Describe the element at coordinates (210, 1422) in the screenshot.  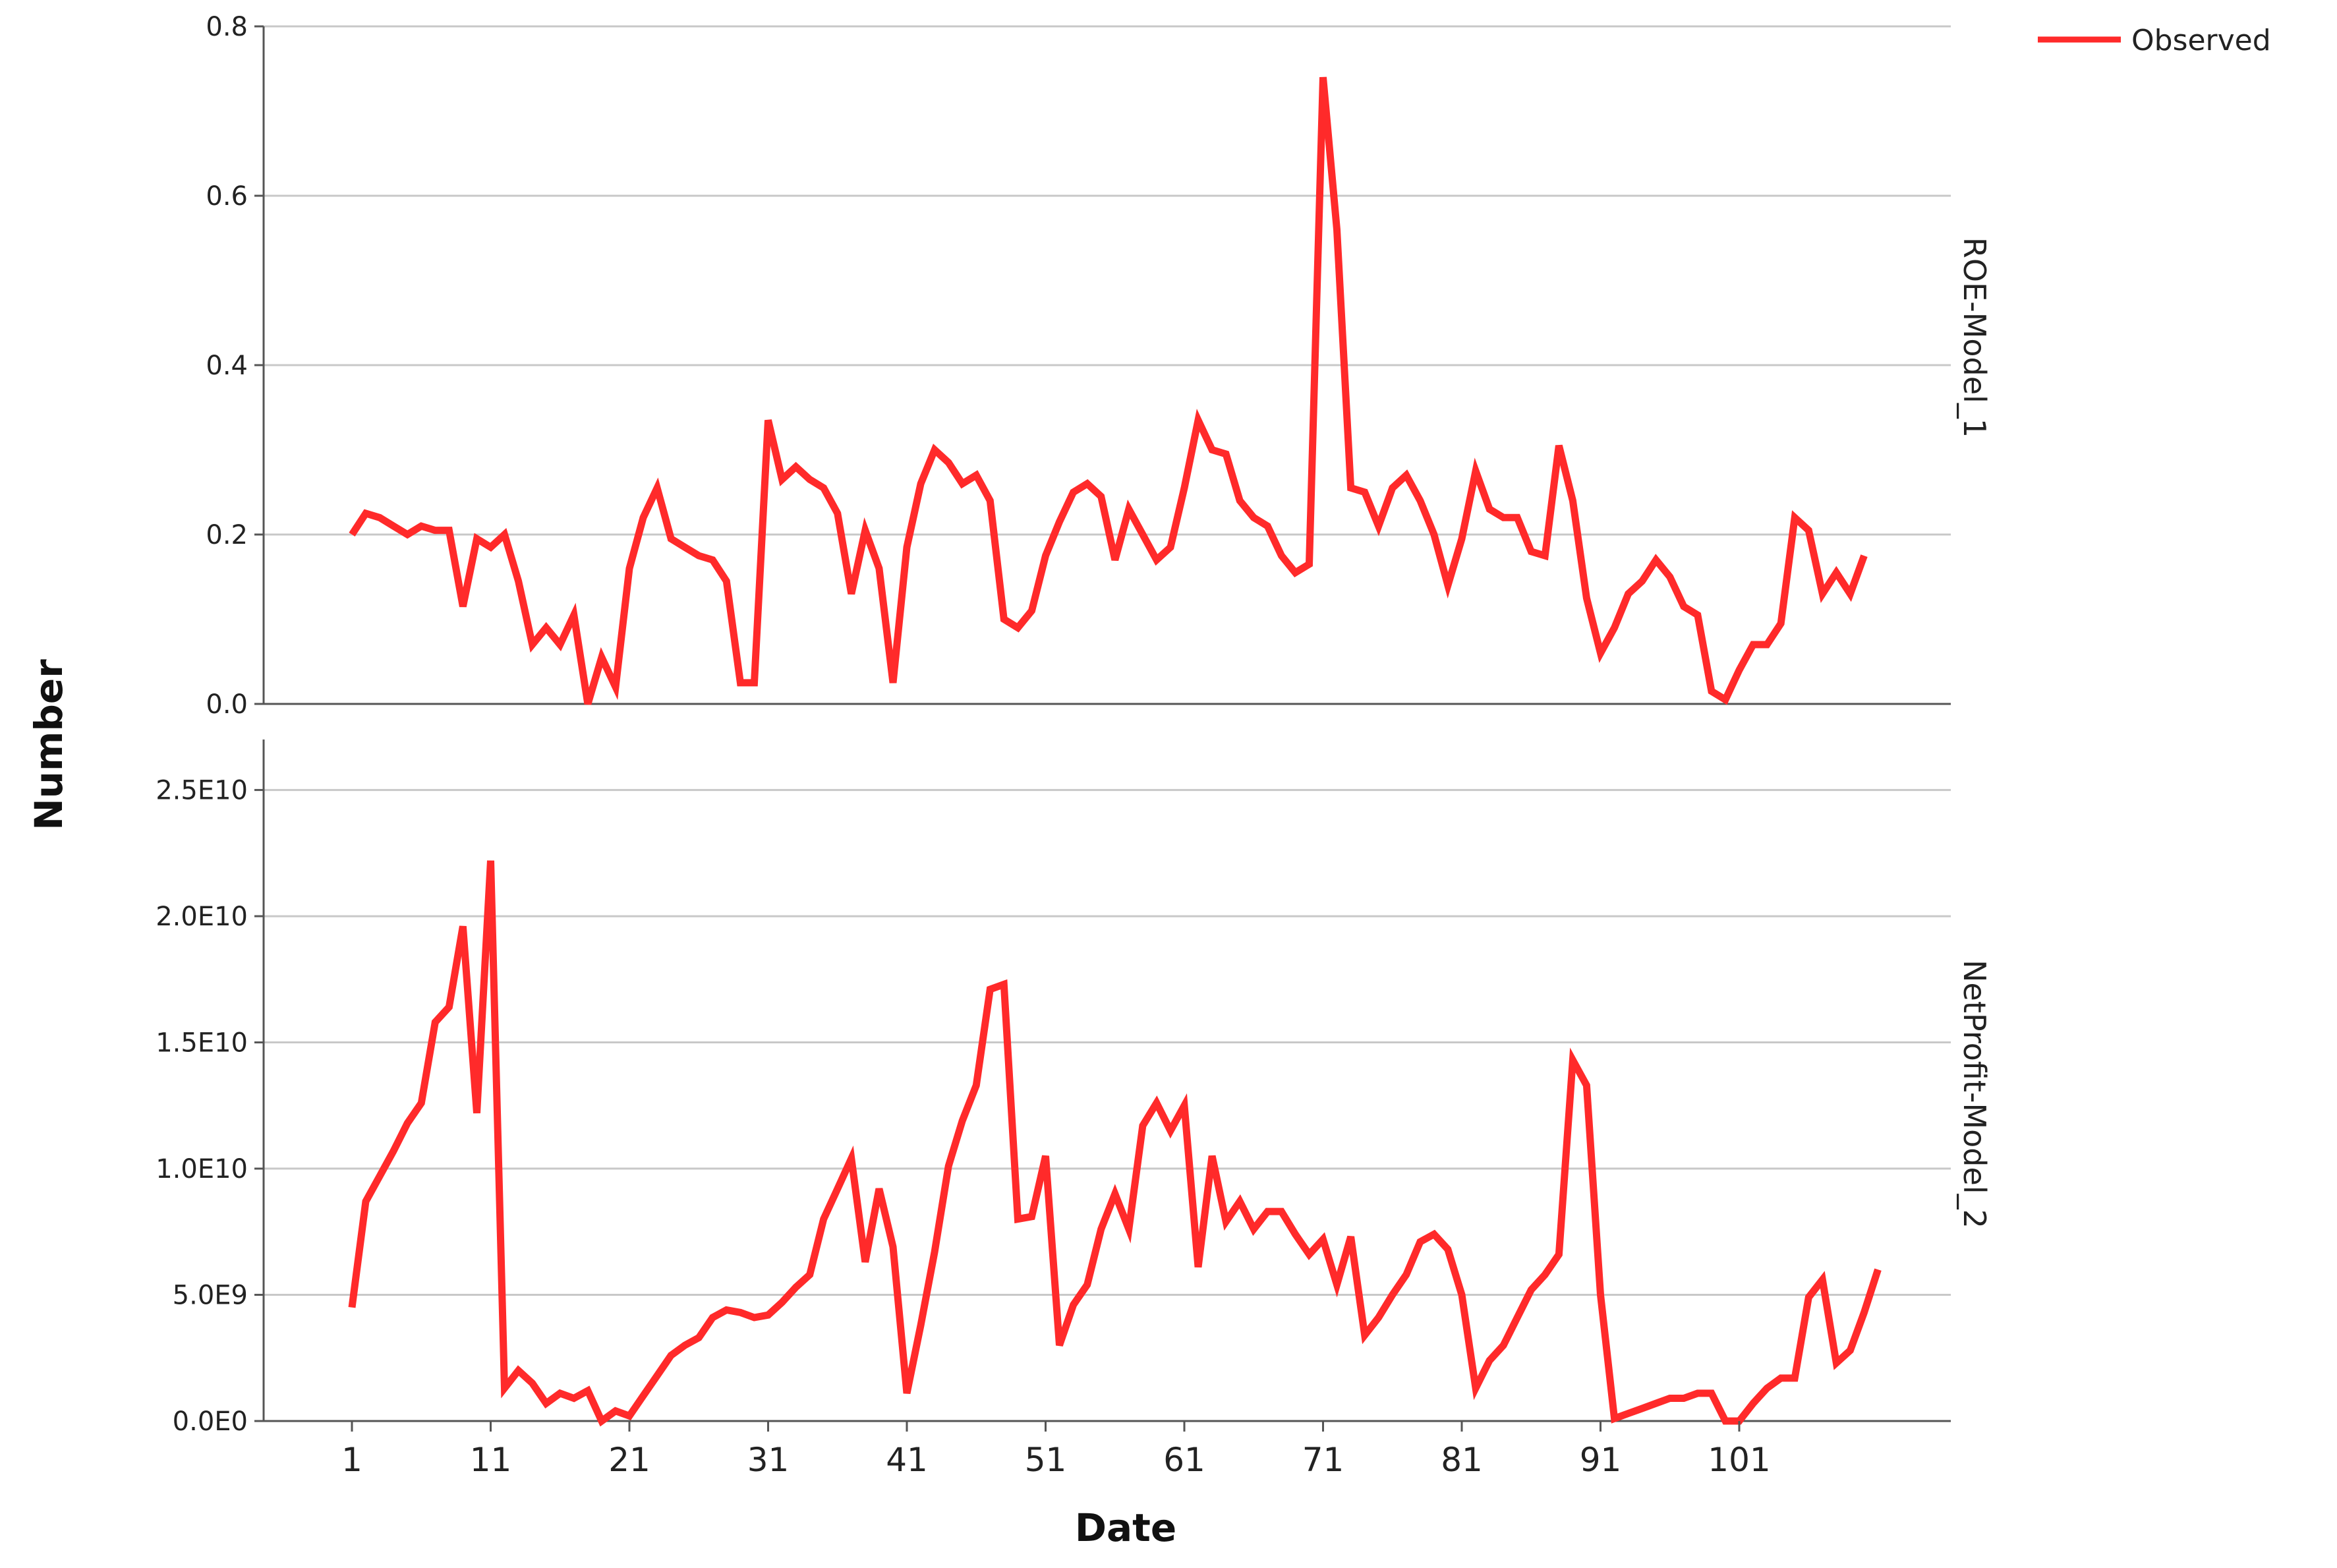
I see `y-tick-label: 0.0E0` at that location.